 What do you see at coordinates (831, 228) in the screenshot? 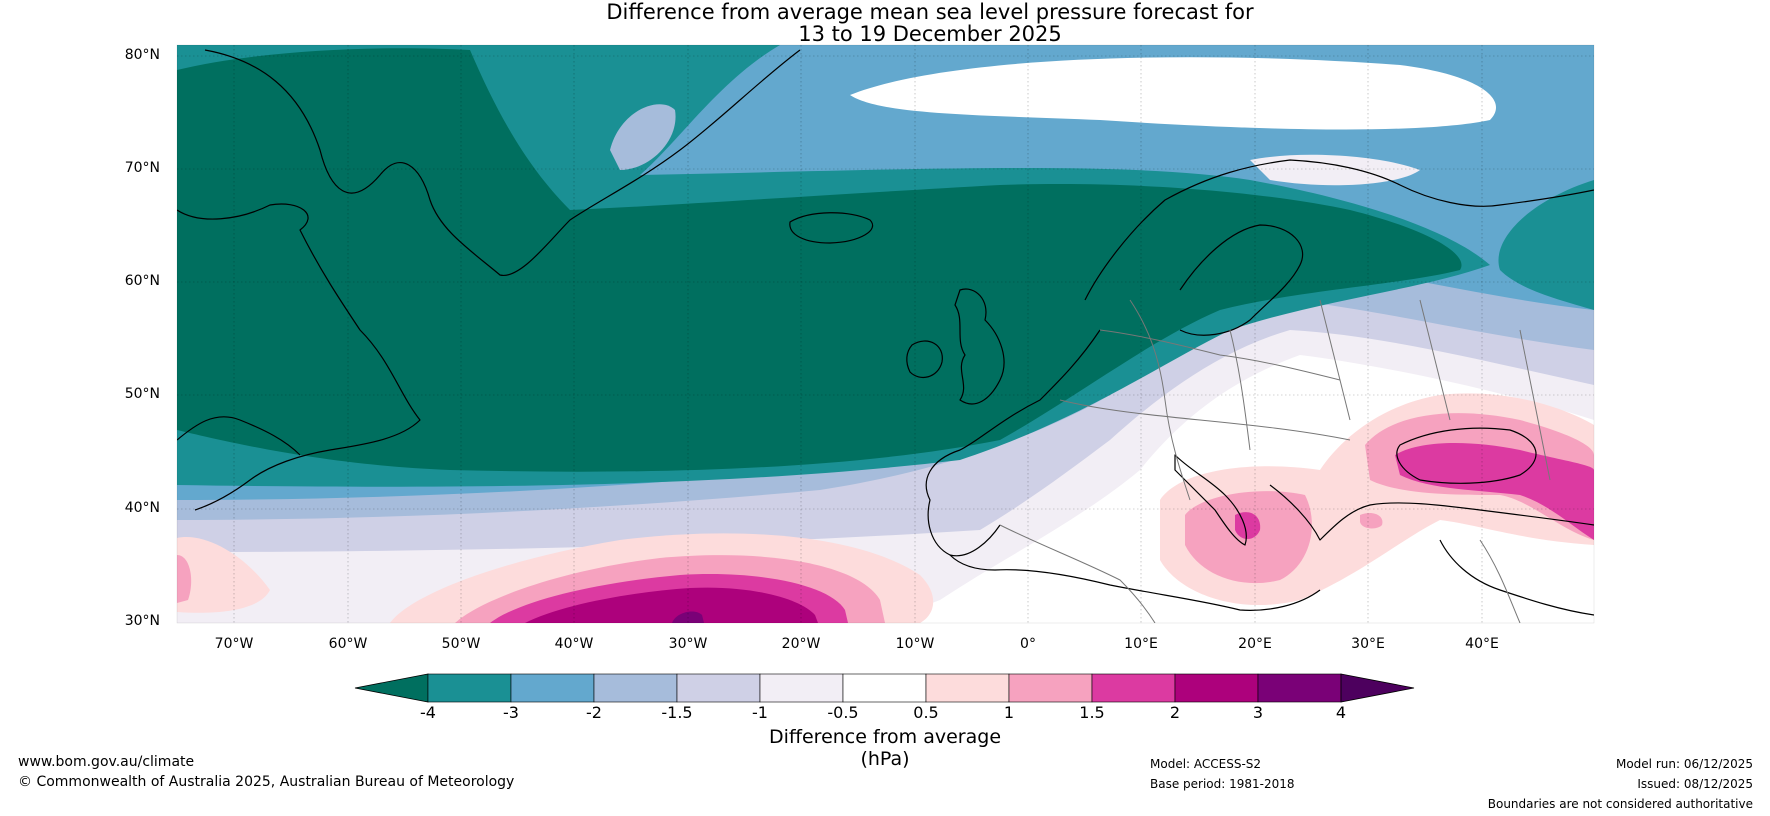
I see `iceland` at bounding box center [831, 228].